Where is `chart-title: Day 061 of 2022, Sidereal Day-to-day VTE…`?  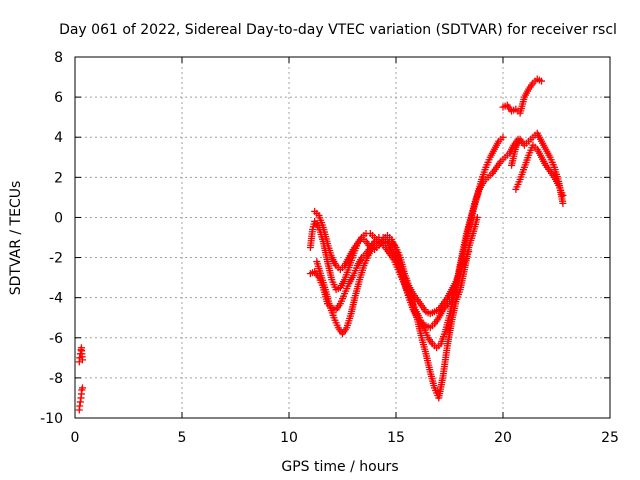
chart-title: Day 061 of 2022, Sidereal Day-to-day VTE… is located at coordinates (338, 30).